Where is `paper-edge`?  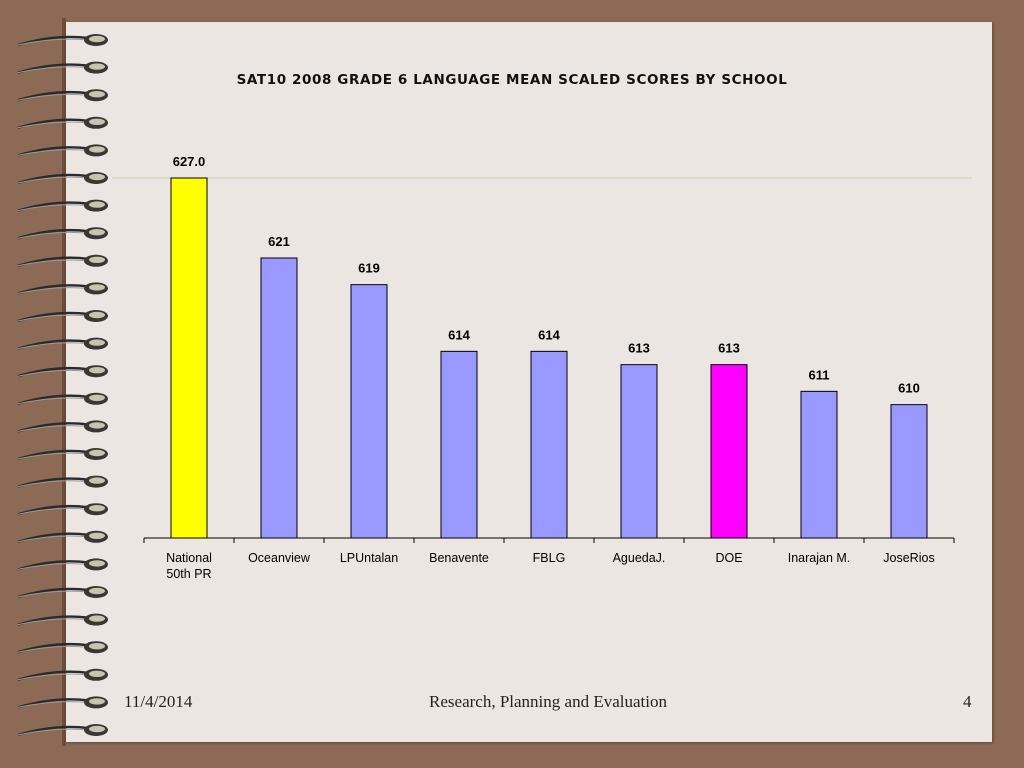 paper-edge is located at coordinates (64, 382).